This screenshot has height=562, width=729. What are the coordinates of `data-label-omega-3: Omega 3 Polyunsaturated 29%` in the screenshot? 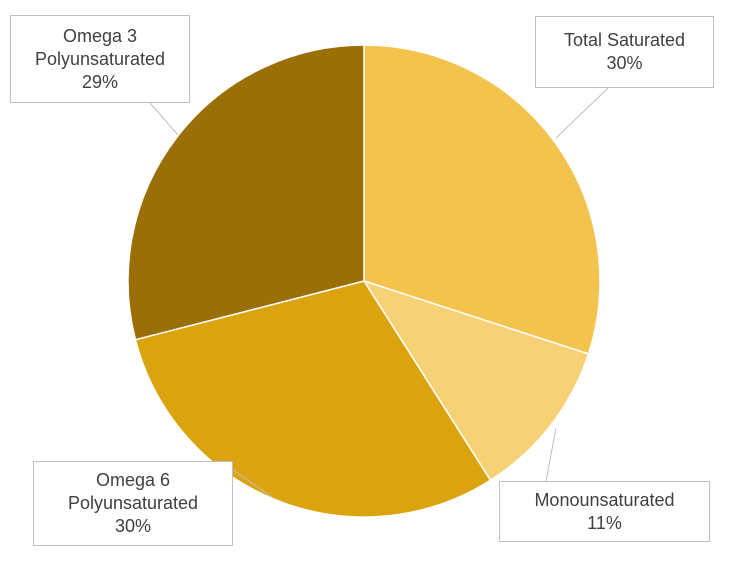 It's located at (100, 59).